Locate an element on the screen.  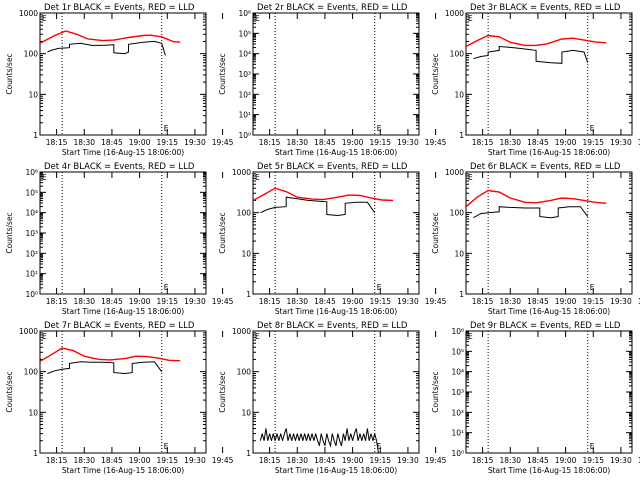
lld-series-line is located at coordinates (536, 198).